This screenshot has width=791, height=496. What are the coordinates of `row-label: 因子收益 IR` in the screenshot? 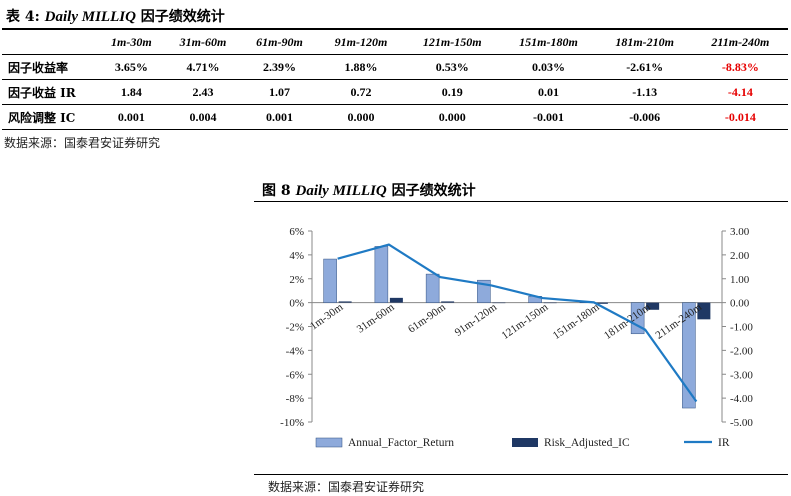 It's located at (50, 92).